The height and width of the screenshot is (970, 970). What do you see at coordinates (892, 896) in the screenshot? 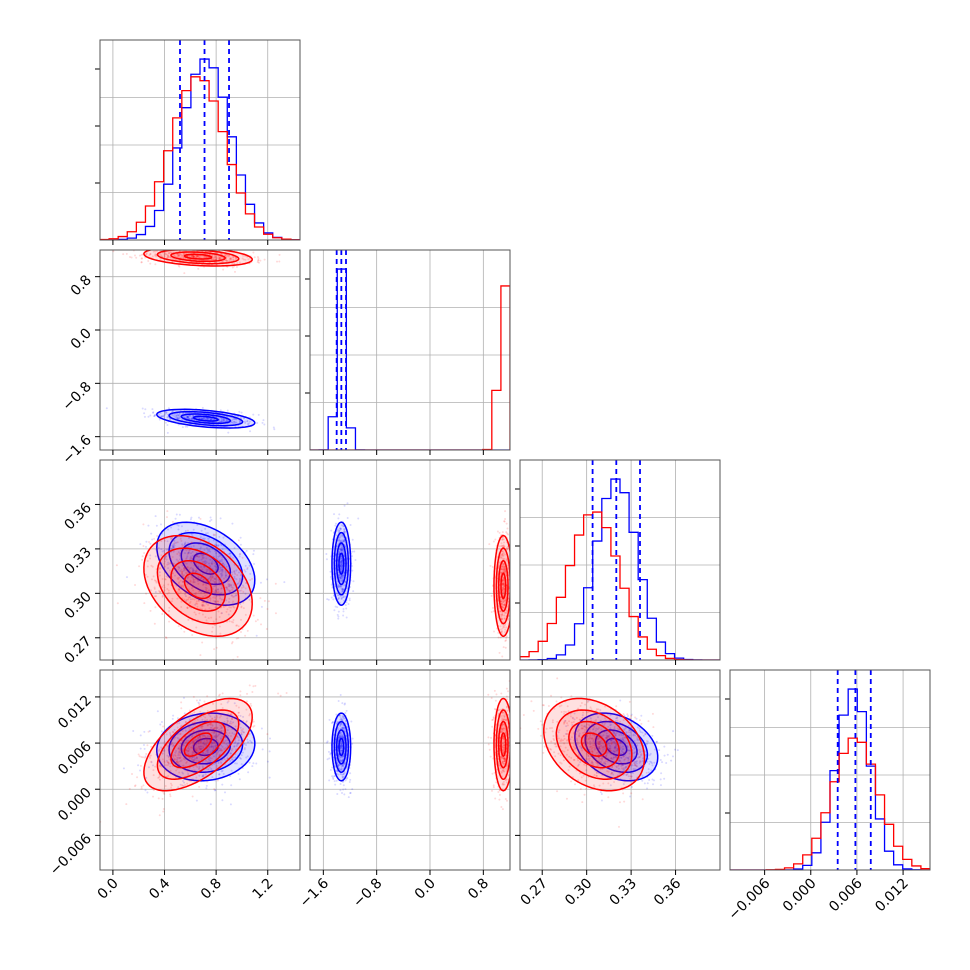
I see `xtick-label-3-3: 0.012` at bounding box center [892, 896].